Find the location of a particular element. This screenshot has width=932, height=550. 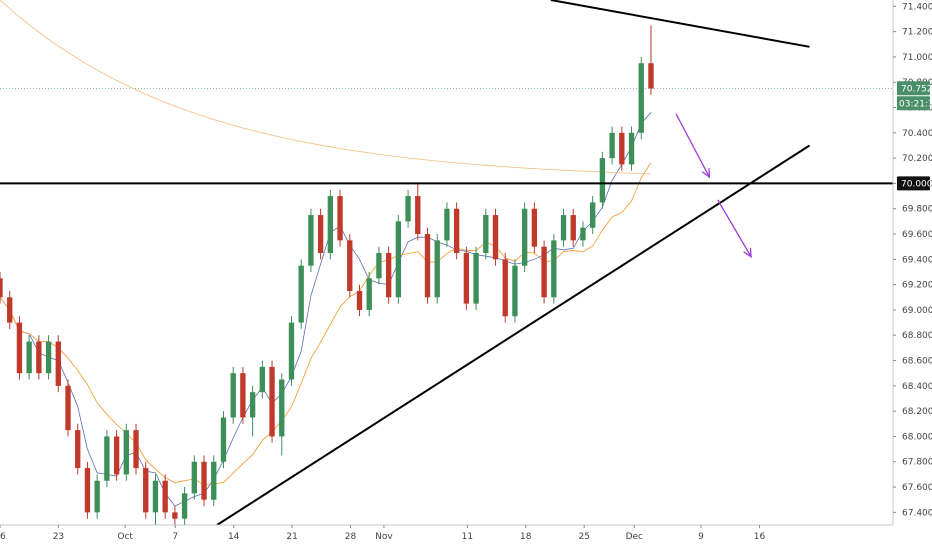

time-axis: 16 23 Oct 7 14 21 28 Nov 11 18 25 Dec 9 16 is located at coordinates (466, 537).